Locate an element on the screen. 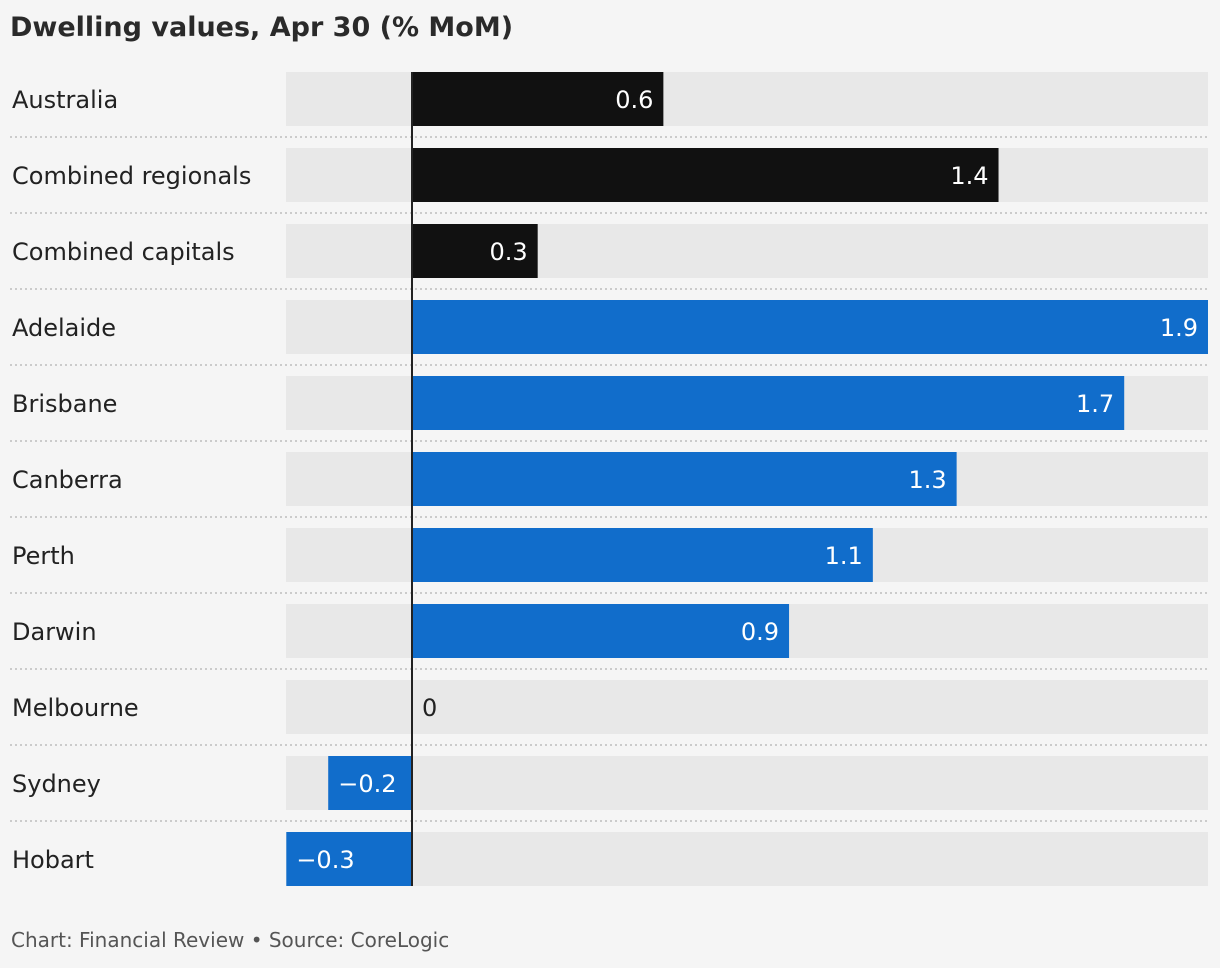  category-label: Australia is located at coordinates (65, 100).